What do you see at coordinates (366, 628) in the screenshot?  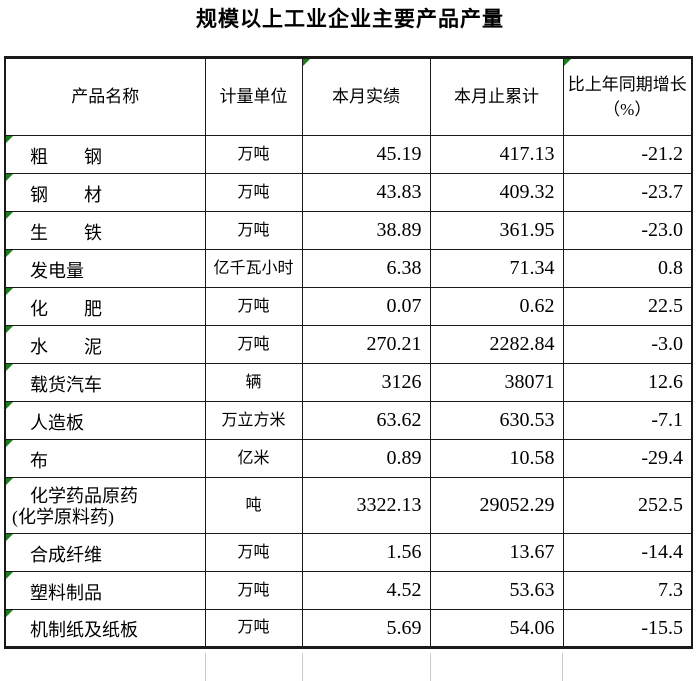 I see `month-actual-cell: 5.69` at bounding box center [366, 628].